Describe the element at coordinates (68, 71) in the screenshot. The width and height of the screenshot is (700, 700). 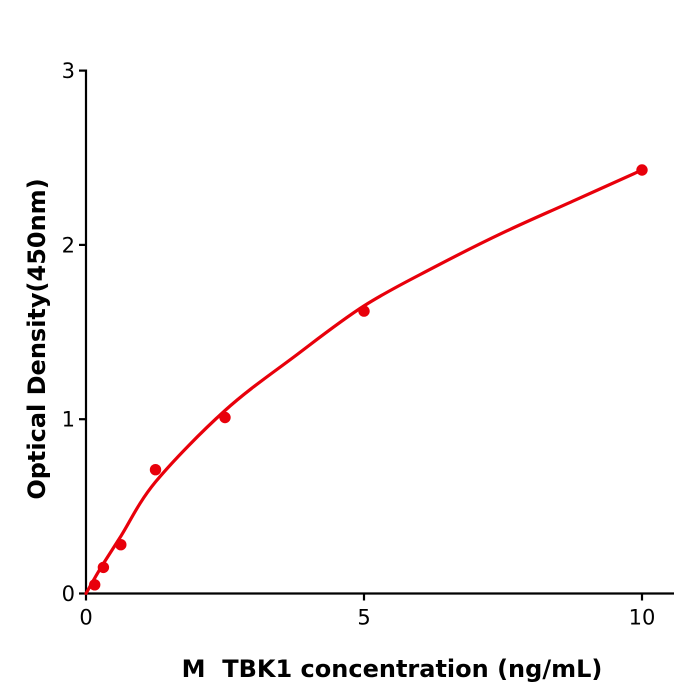
I see `y-tick-label: 3` at that location.